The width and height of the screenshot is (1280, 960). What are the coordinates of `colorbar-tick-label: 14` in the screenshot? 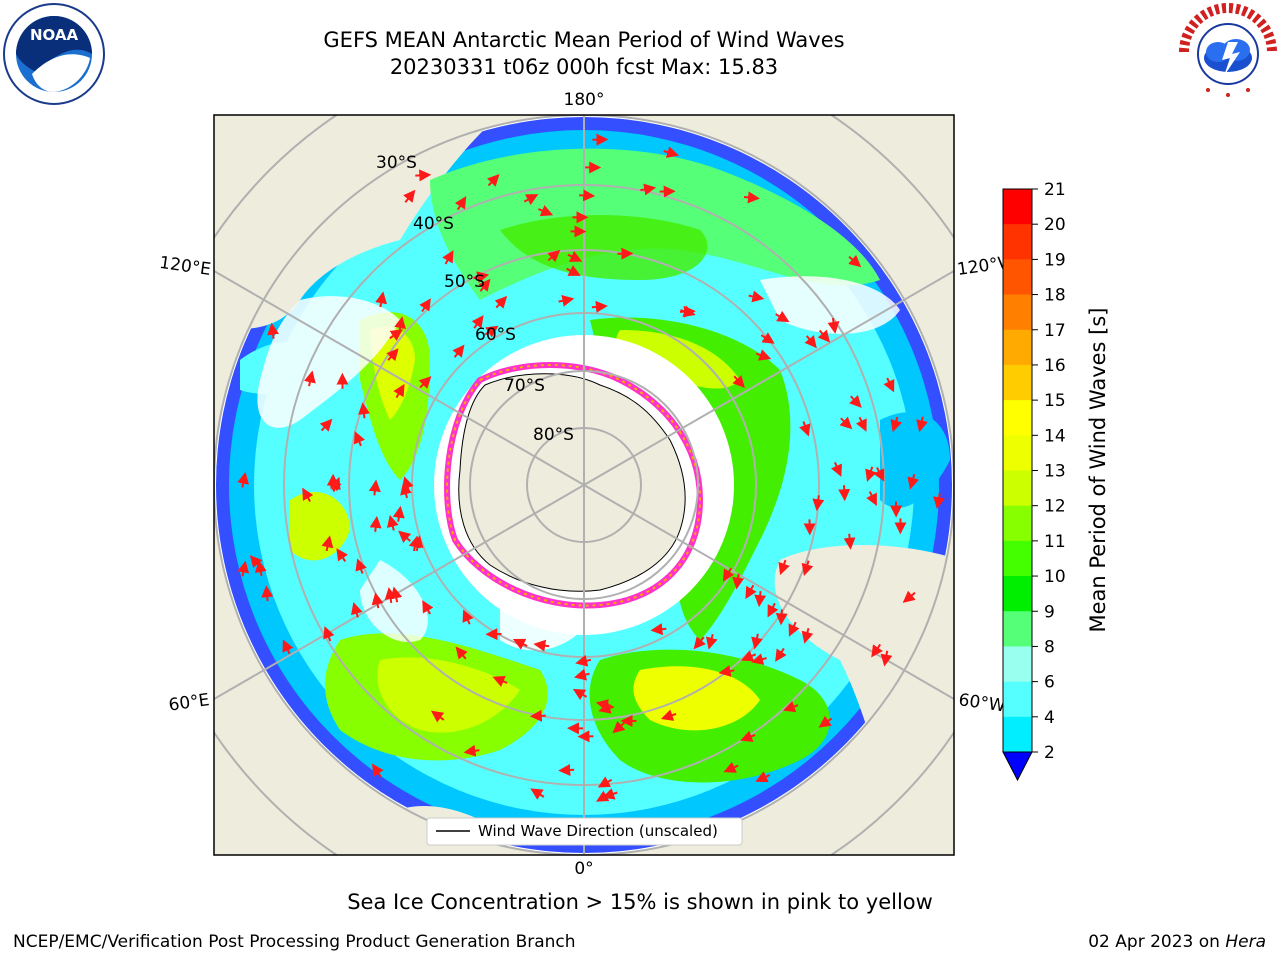 It's located at (1055, 436).